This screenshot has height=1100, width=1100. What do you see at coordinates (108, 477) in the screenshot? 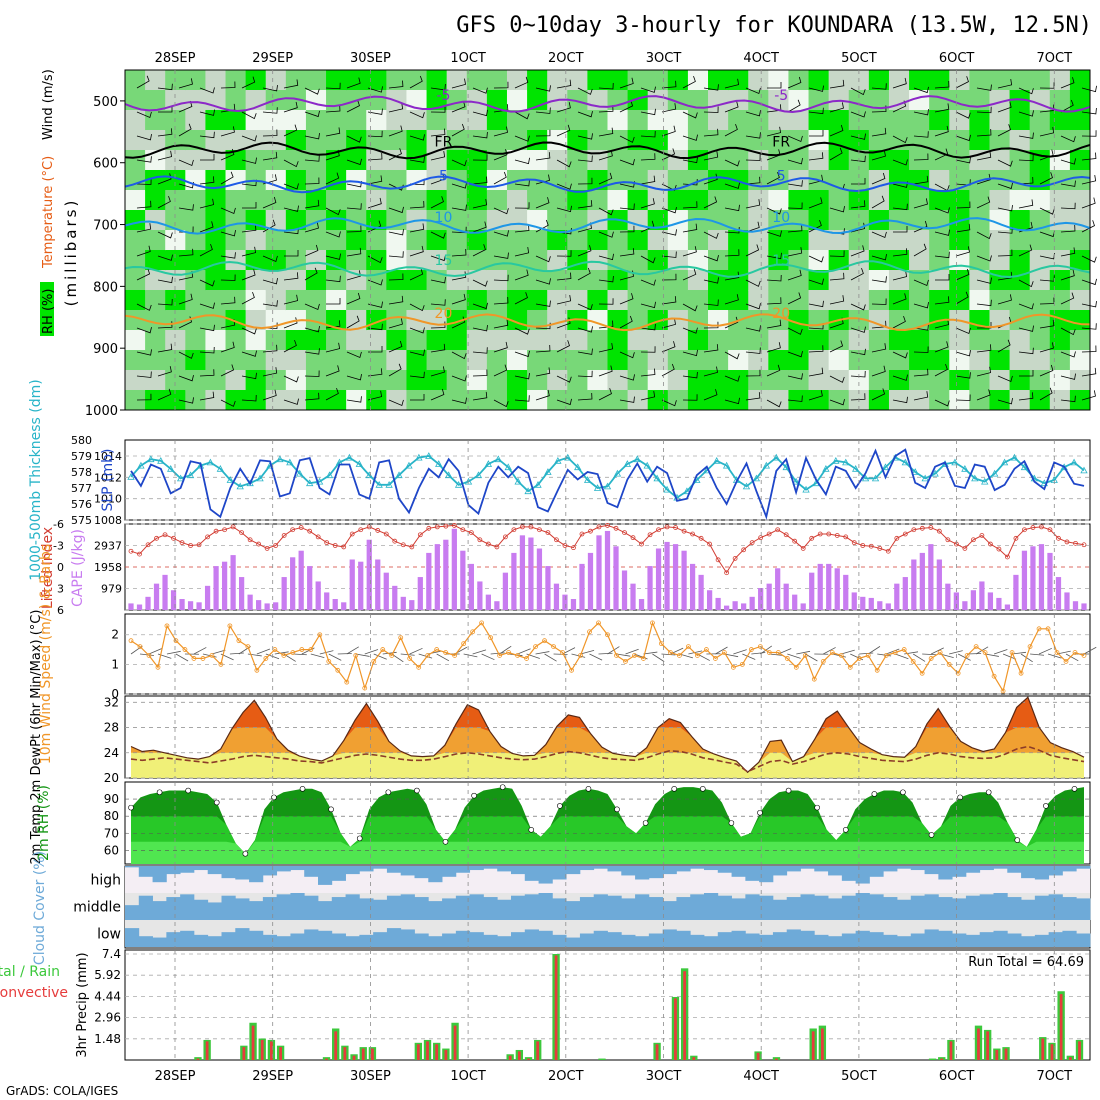
I see `slp-tick-label: 1012` at bounding box center [108, 477].